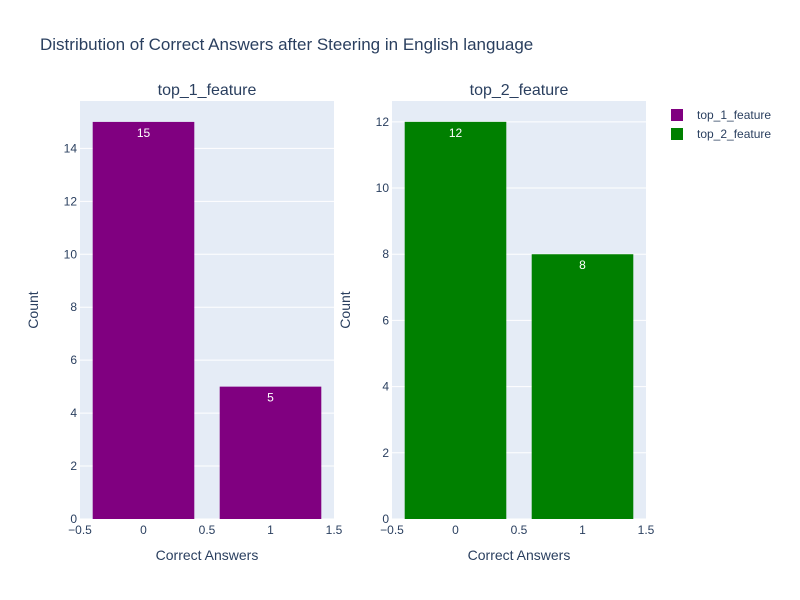 The height and width of the screenshot is (600, 800). Describe the element at coordinates (270, 398) in the screenshot. I see `bar-value-label: 5` at that location.